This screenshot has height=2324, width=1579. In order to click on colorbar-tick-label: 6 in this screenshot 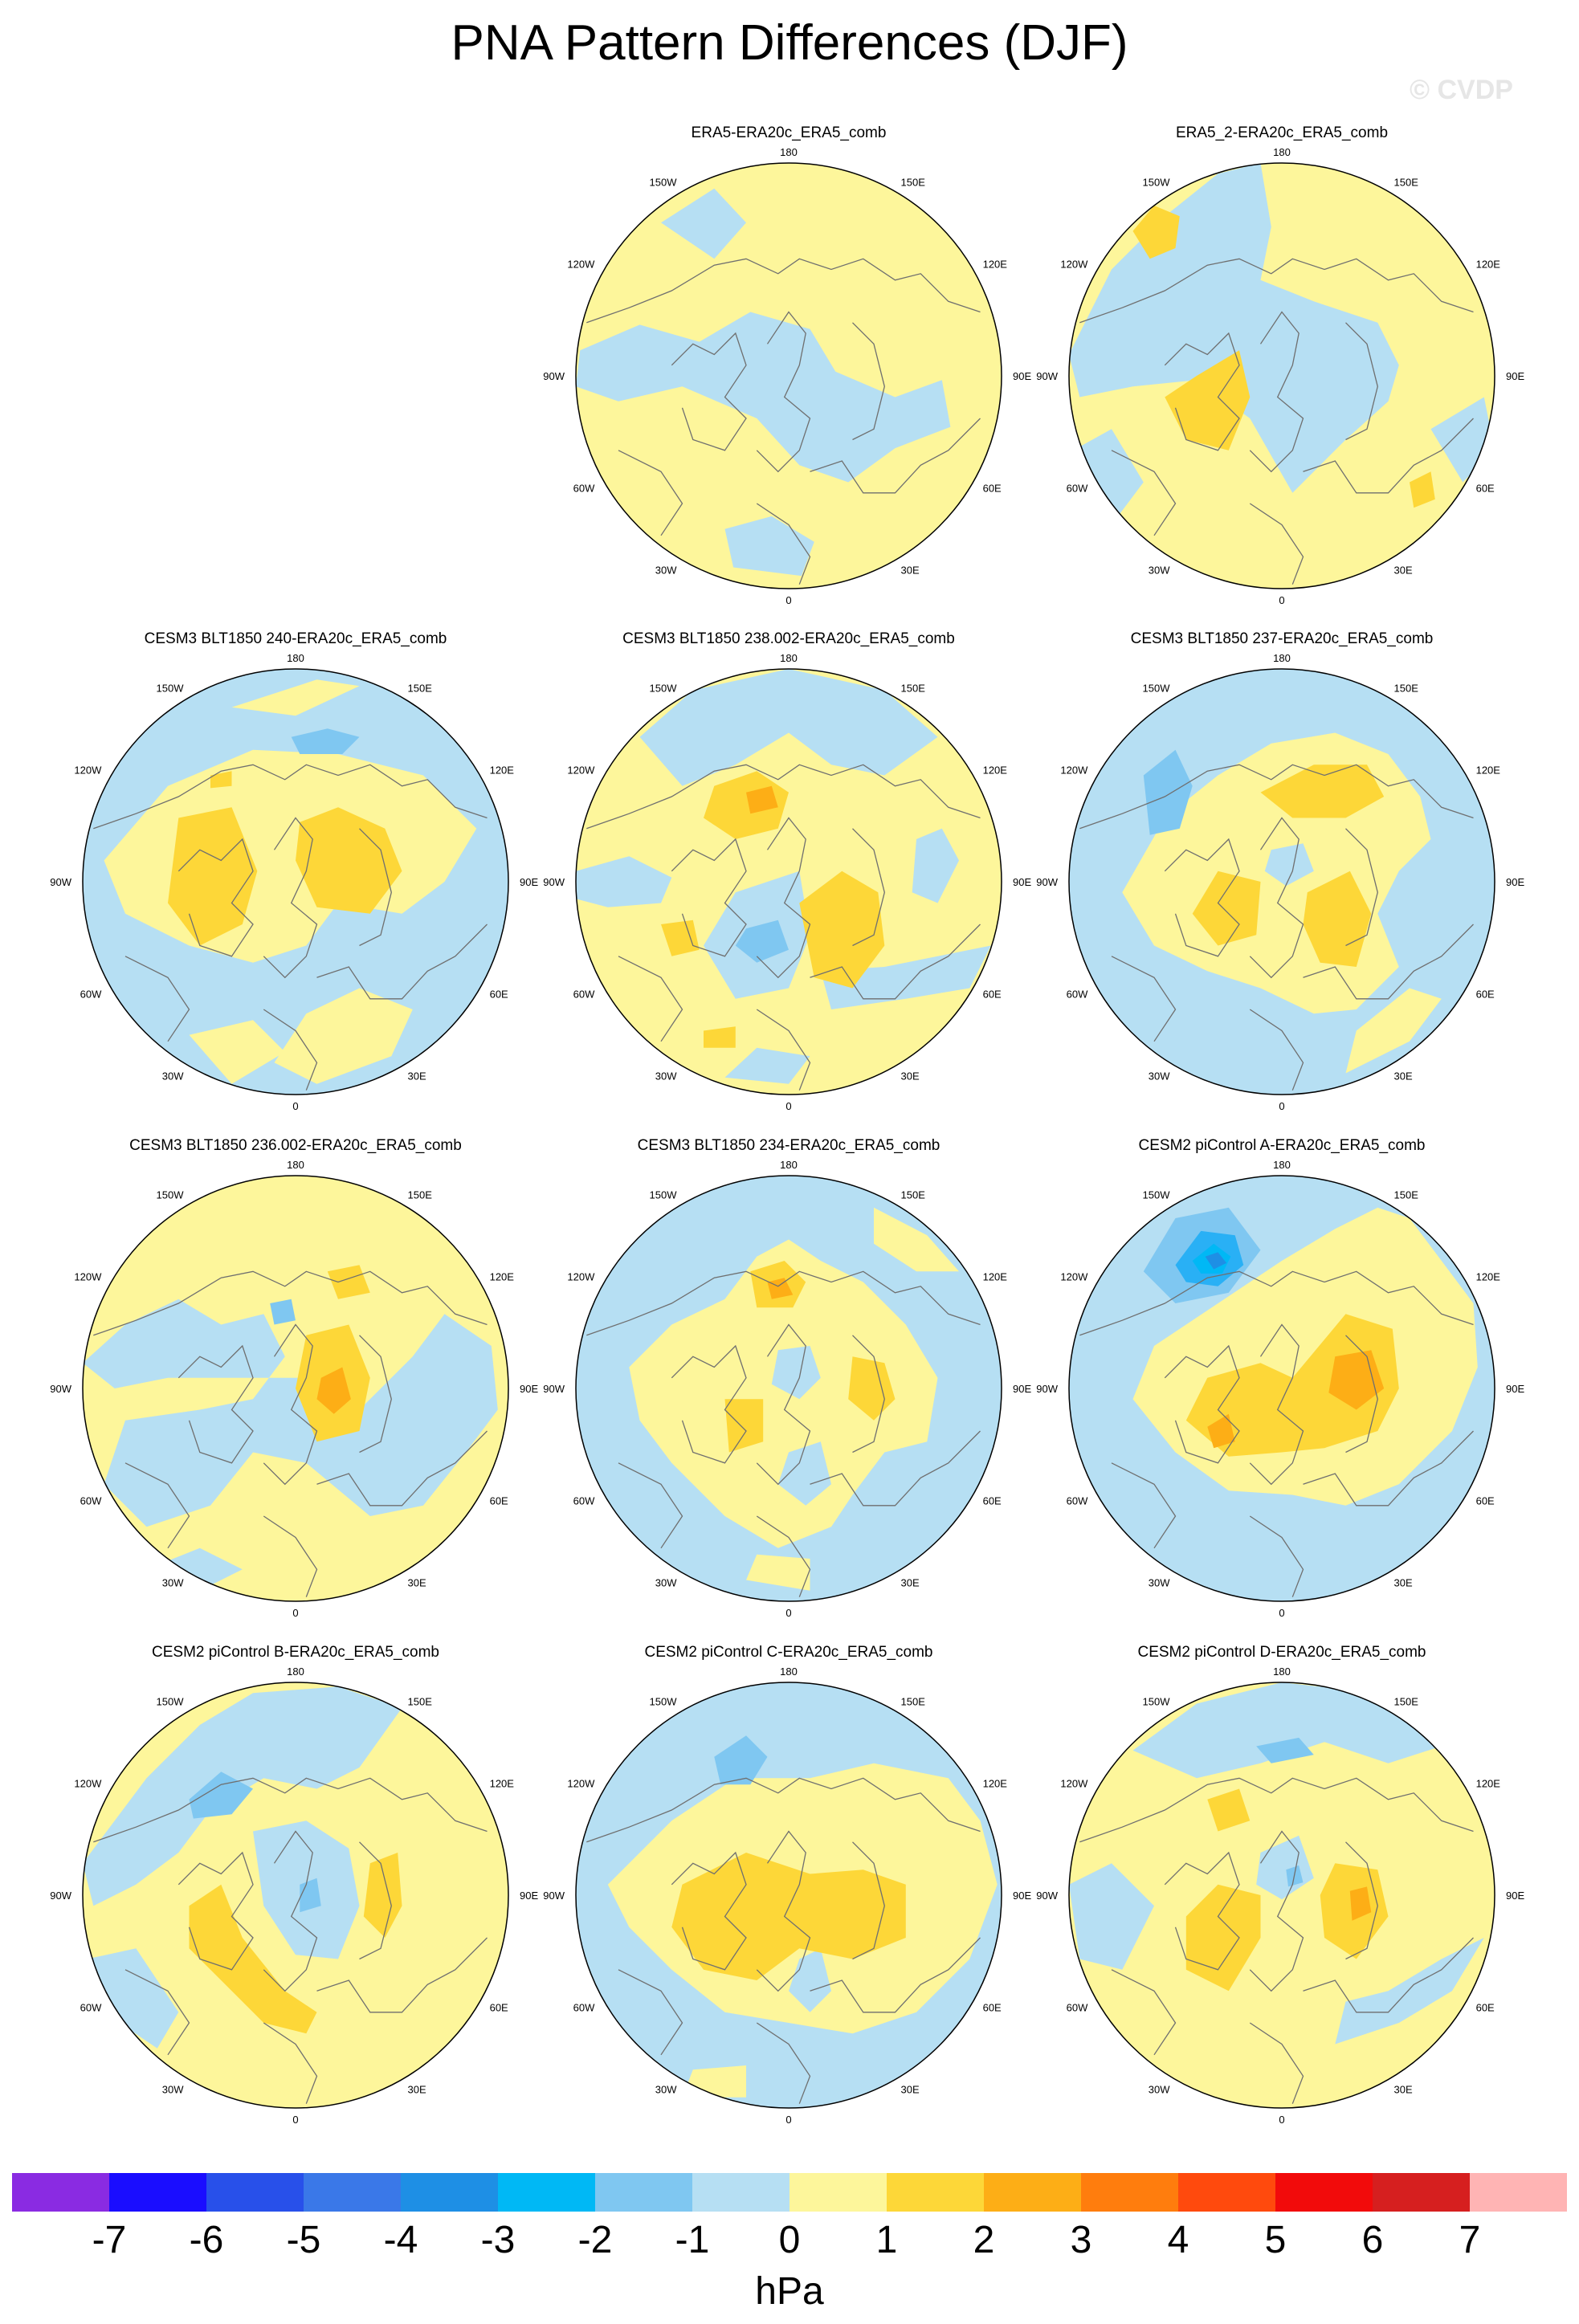, I will do `click(1372, 2240)`.